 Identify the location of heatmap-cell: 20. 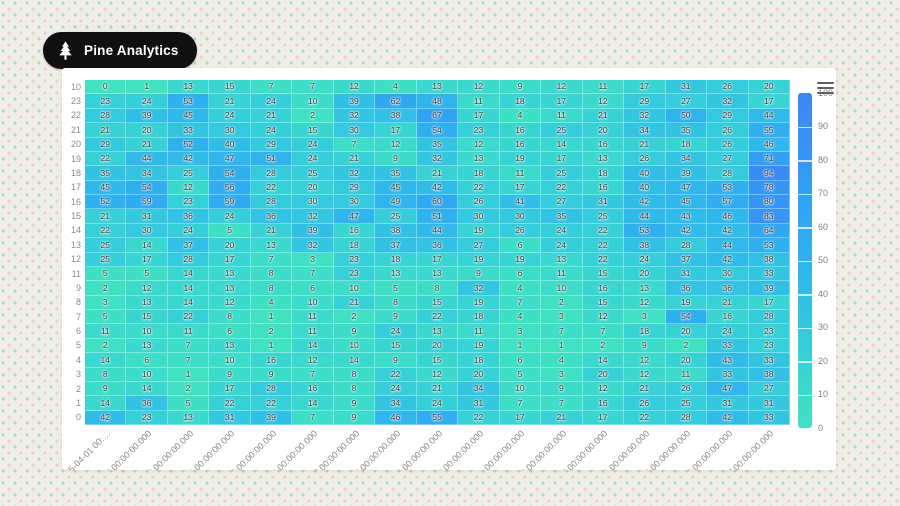
(645, 274).